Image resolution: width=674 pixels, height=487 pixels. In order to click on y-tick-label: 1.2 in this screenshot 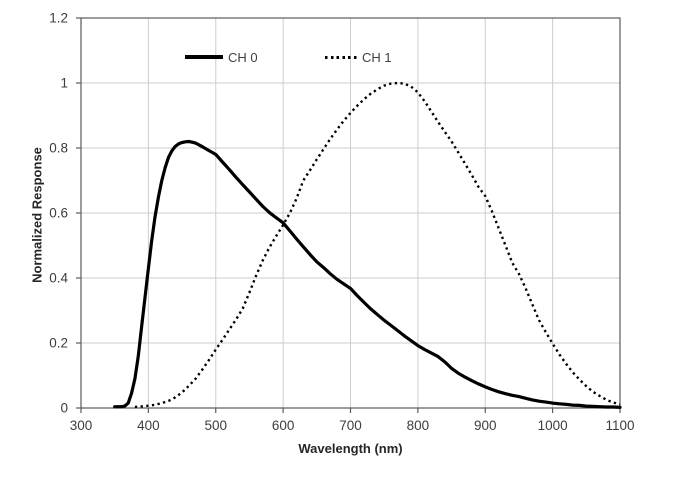, I will do `click(58, 18)`.